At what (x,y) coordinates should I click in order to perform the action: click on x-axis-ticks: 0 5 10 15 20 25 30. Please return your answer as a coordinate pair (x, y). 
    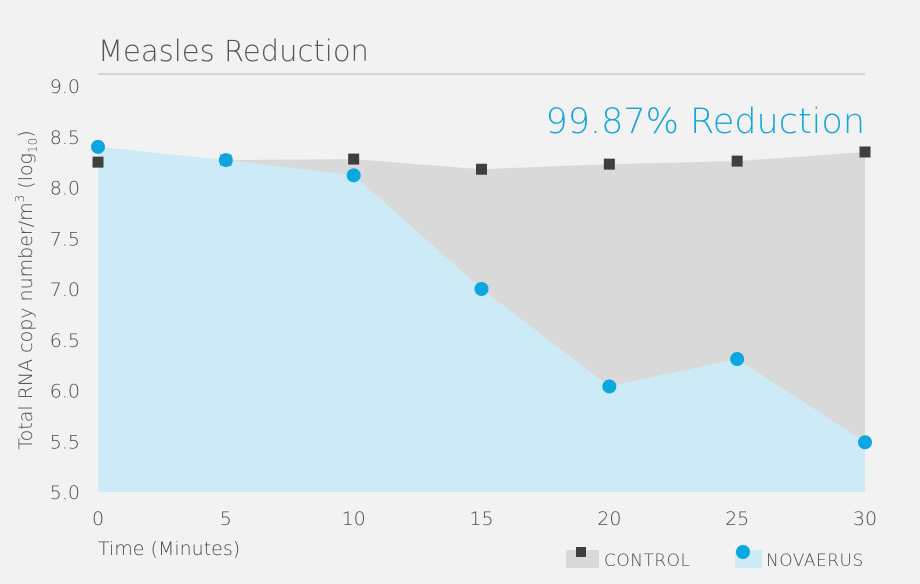
    Looking at the image, I should click on (484, 519).